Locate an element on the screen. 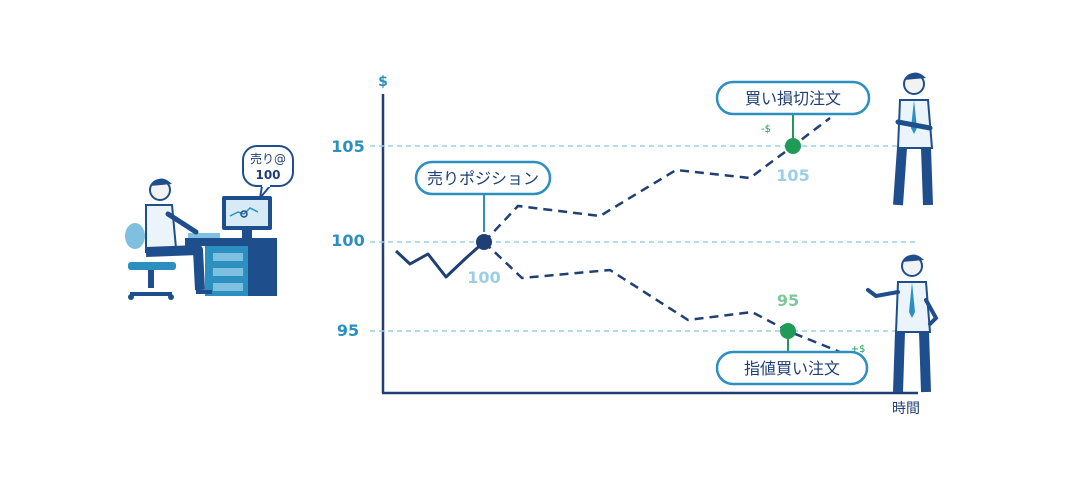  y-tick-100: 100 is located at coordinates (347, 240).